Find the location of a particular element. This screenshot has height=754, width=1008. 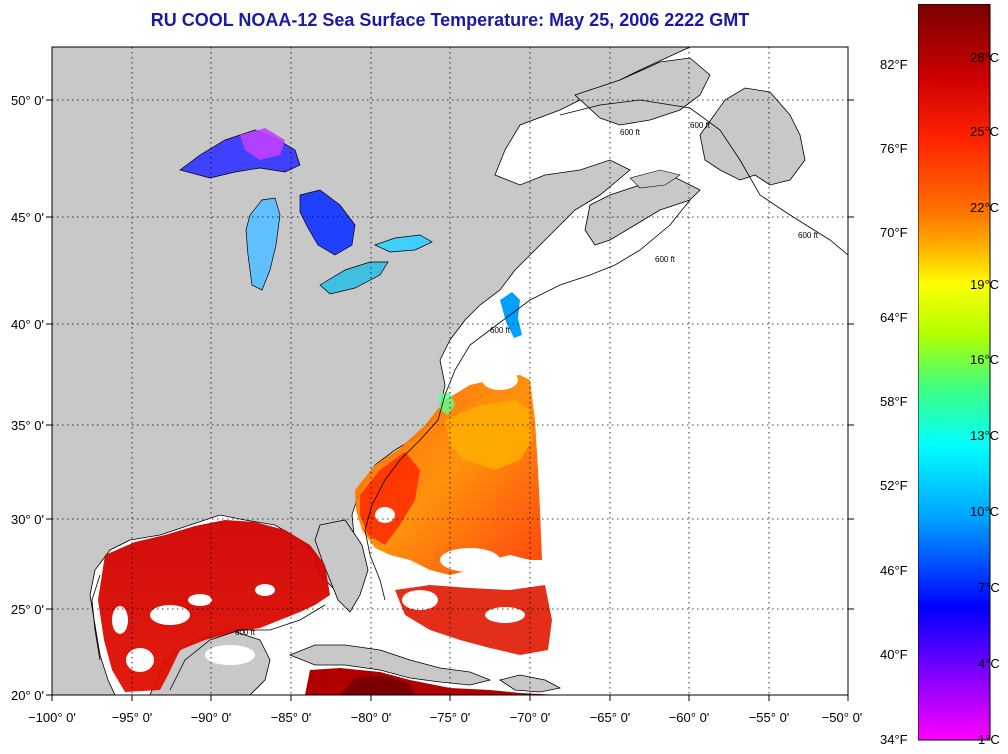

sst-atlantic-yellow-band is located at coordinates (488, 435).